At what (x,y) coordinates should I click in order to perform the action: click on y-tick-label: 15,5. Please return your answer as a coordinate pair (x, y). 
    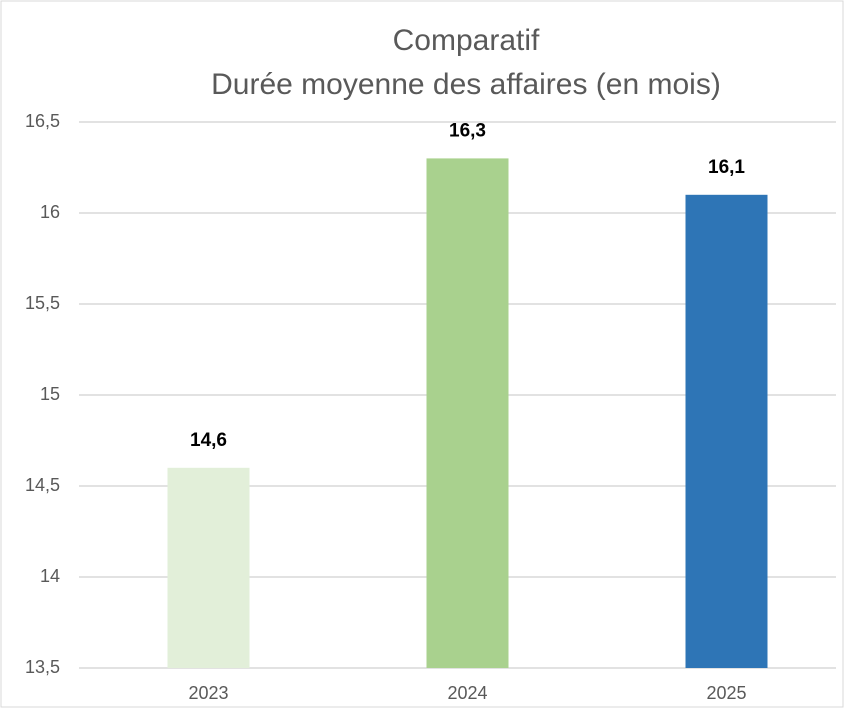
    Looking at the image, I should click on (42, 303).